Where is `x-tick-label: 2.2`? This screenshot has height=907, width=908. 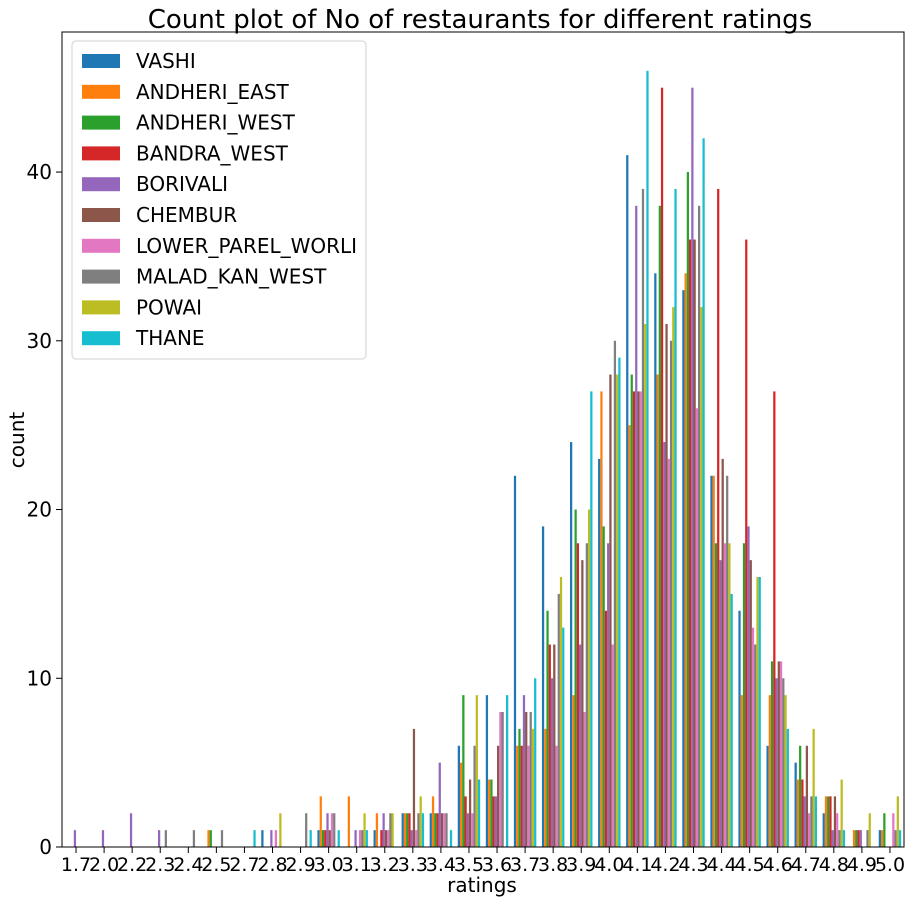 x-tick-label: 2.2 is located at coordinates (132, 865).